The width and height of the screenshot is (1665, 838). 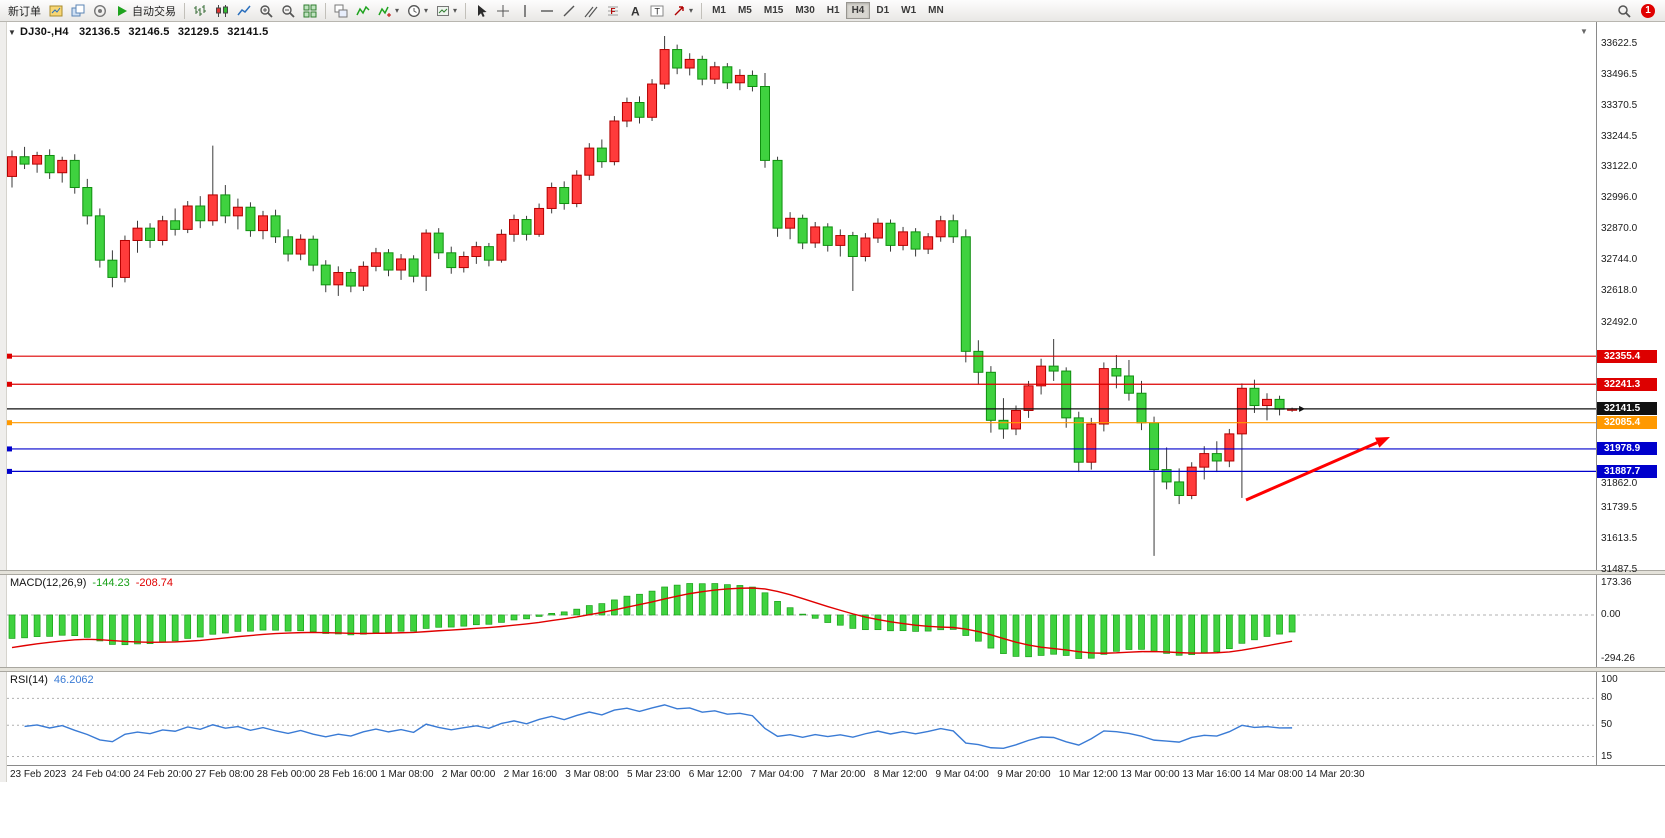 I want to click on play-icon, so click(x=122, y=11).